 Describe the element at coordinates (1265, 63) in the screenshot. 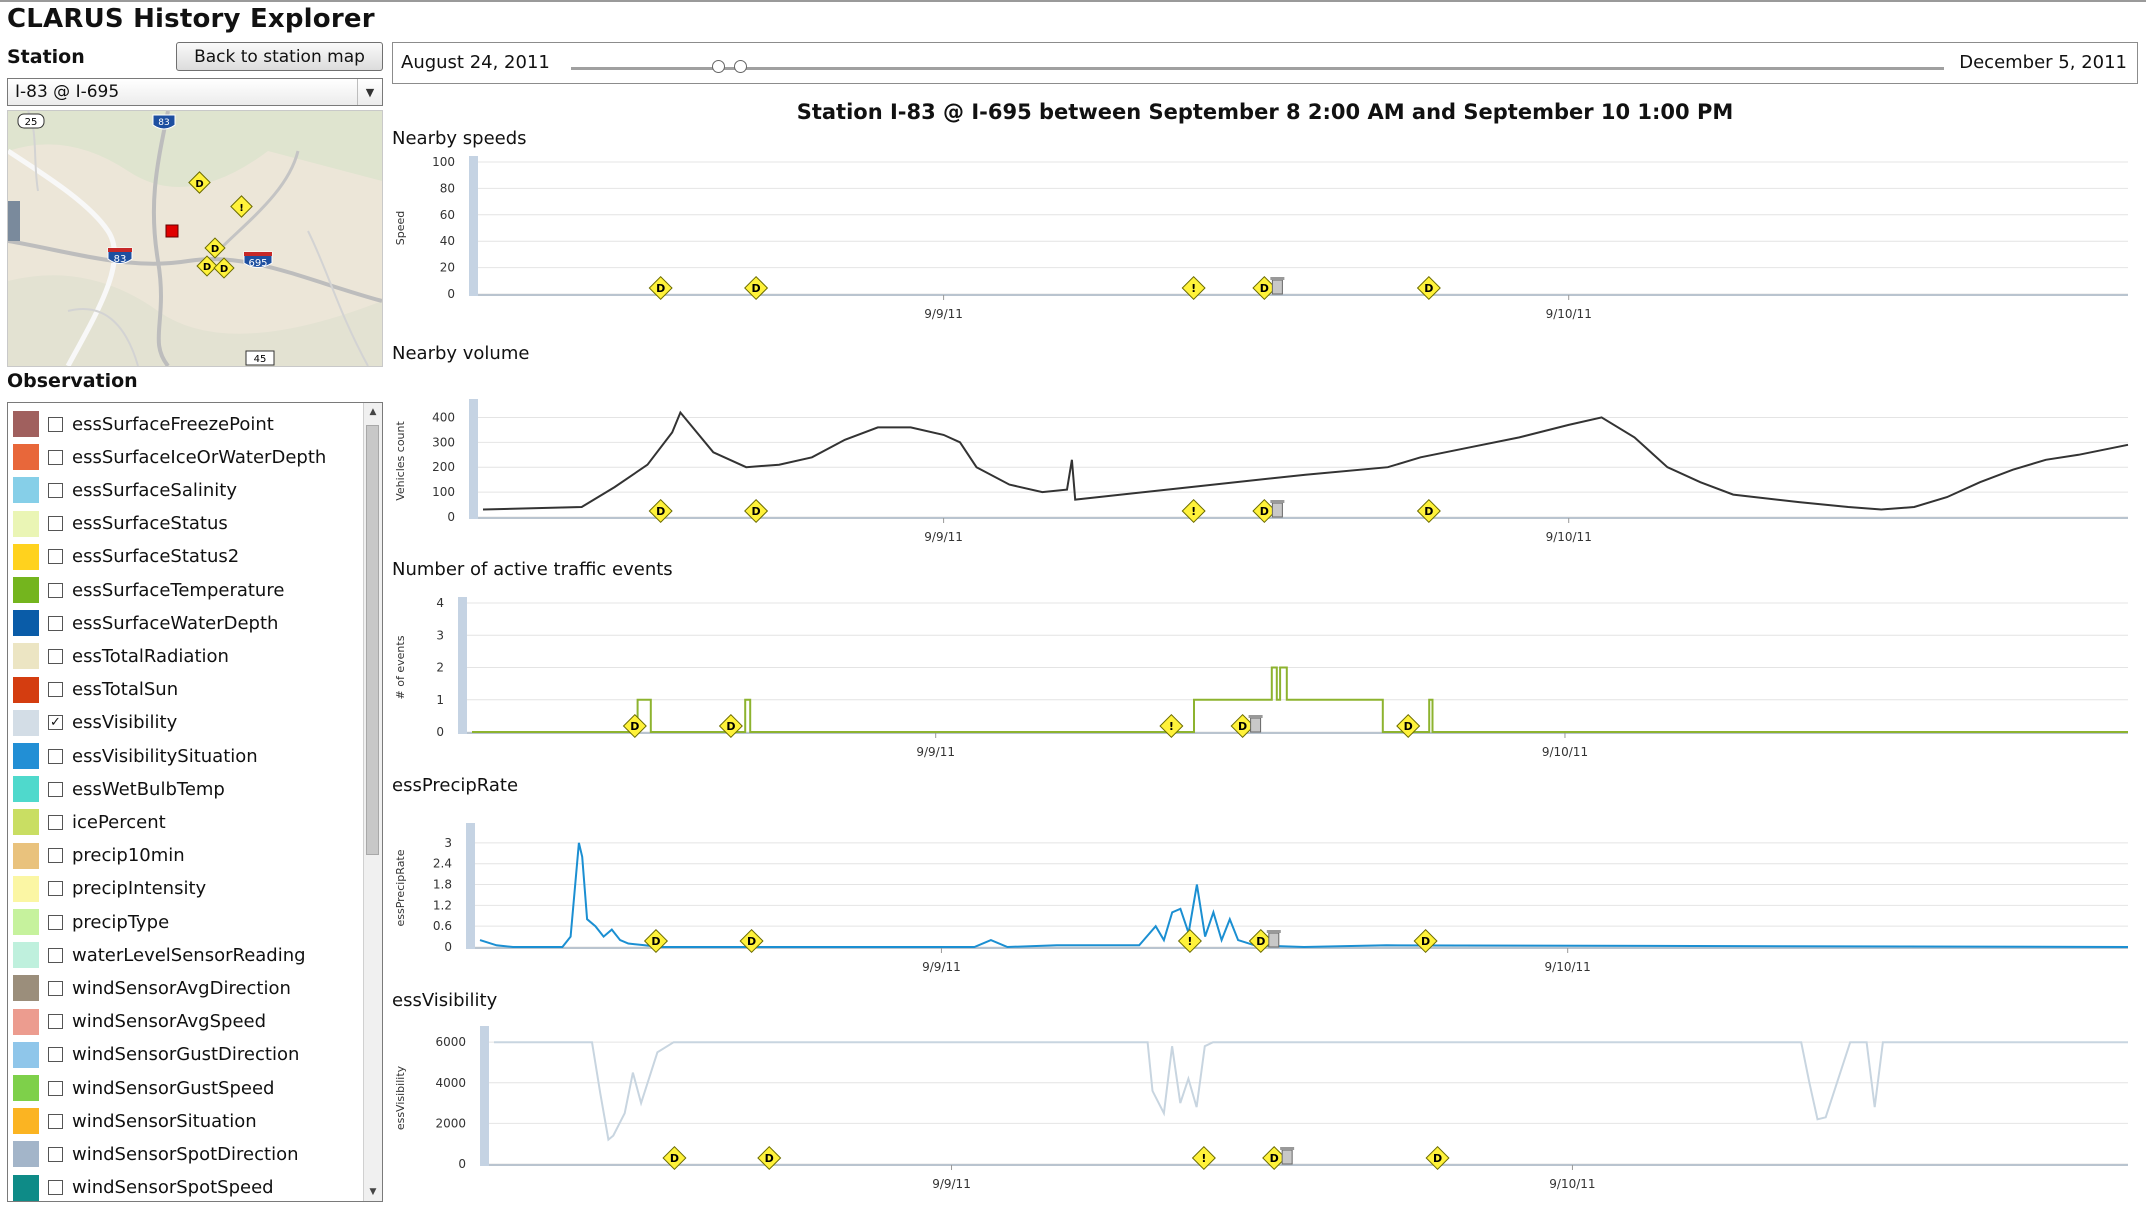

I see `time-range-slider: August 24, 2011 December 5, 2011` at that location.